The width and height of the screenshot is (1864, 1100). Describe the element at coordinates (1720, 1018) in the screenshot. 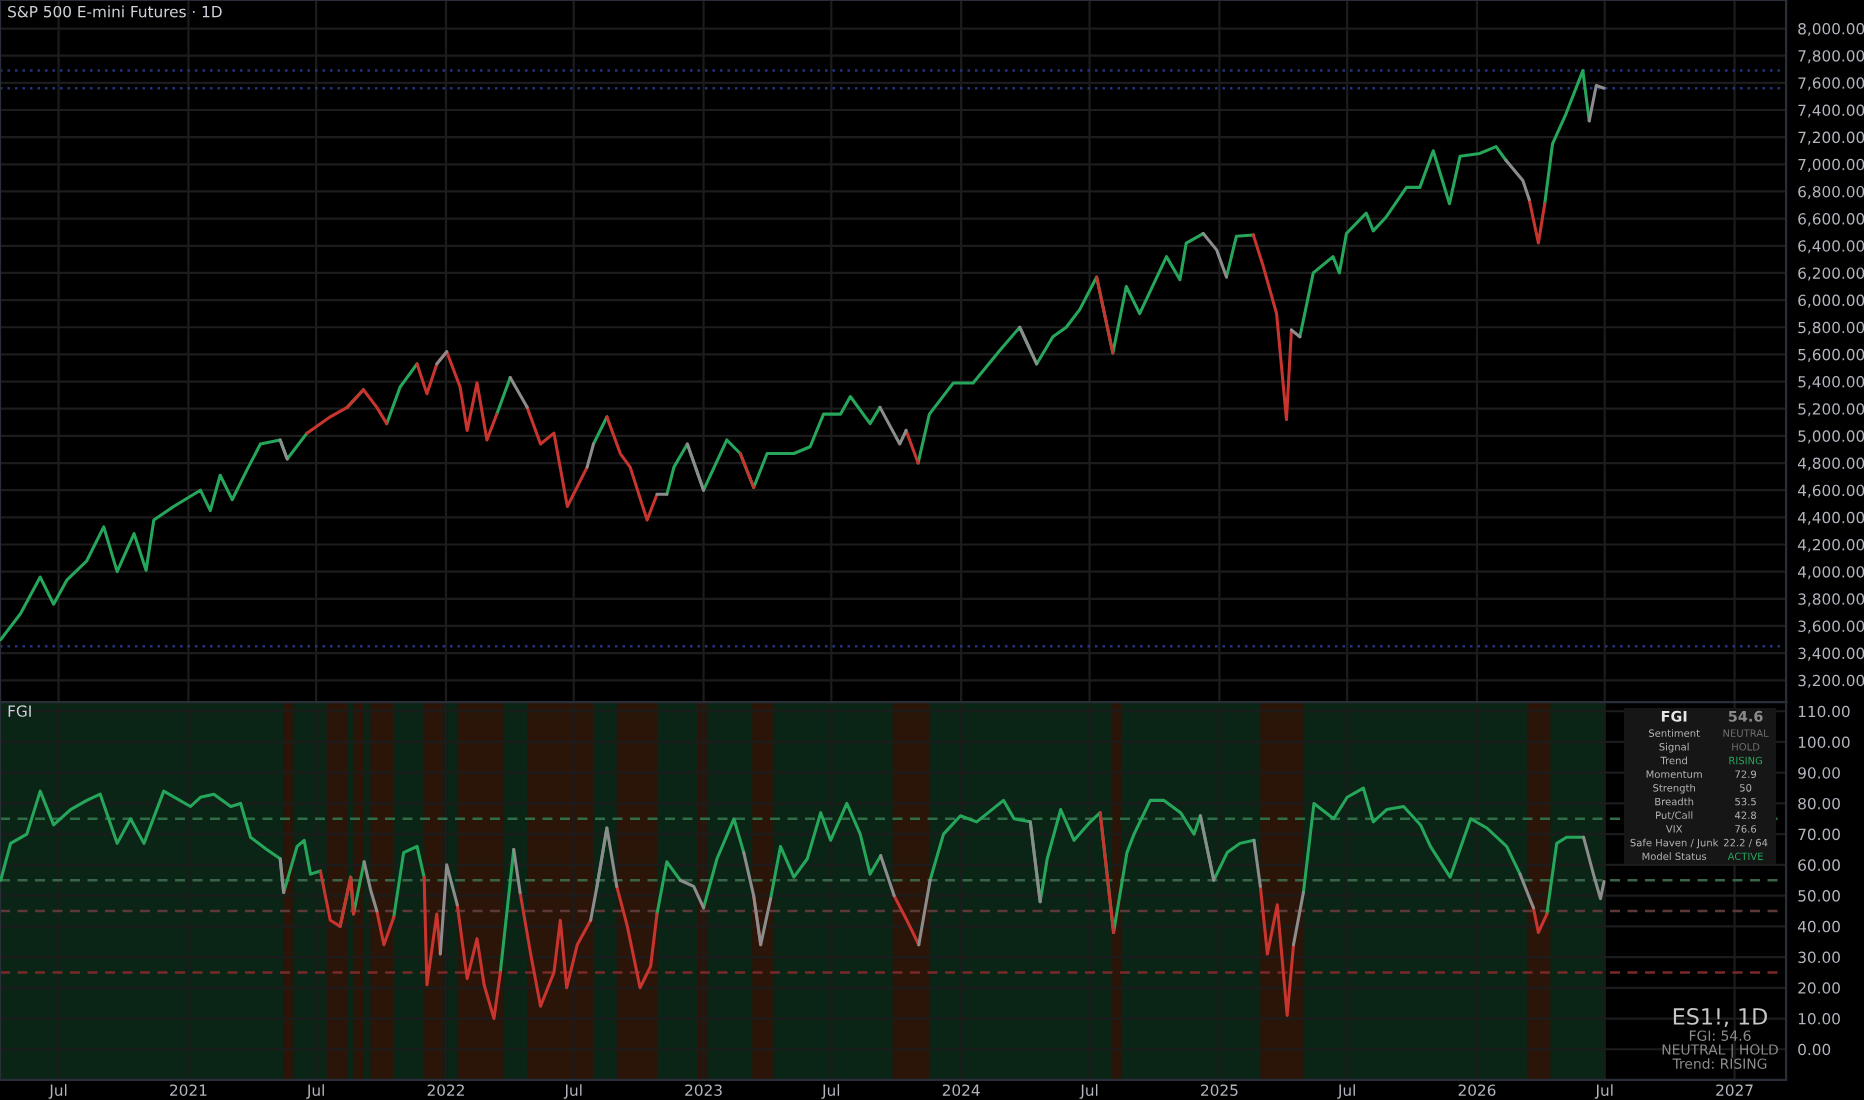

I see `annotation: ES1!, 1D` at that location.